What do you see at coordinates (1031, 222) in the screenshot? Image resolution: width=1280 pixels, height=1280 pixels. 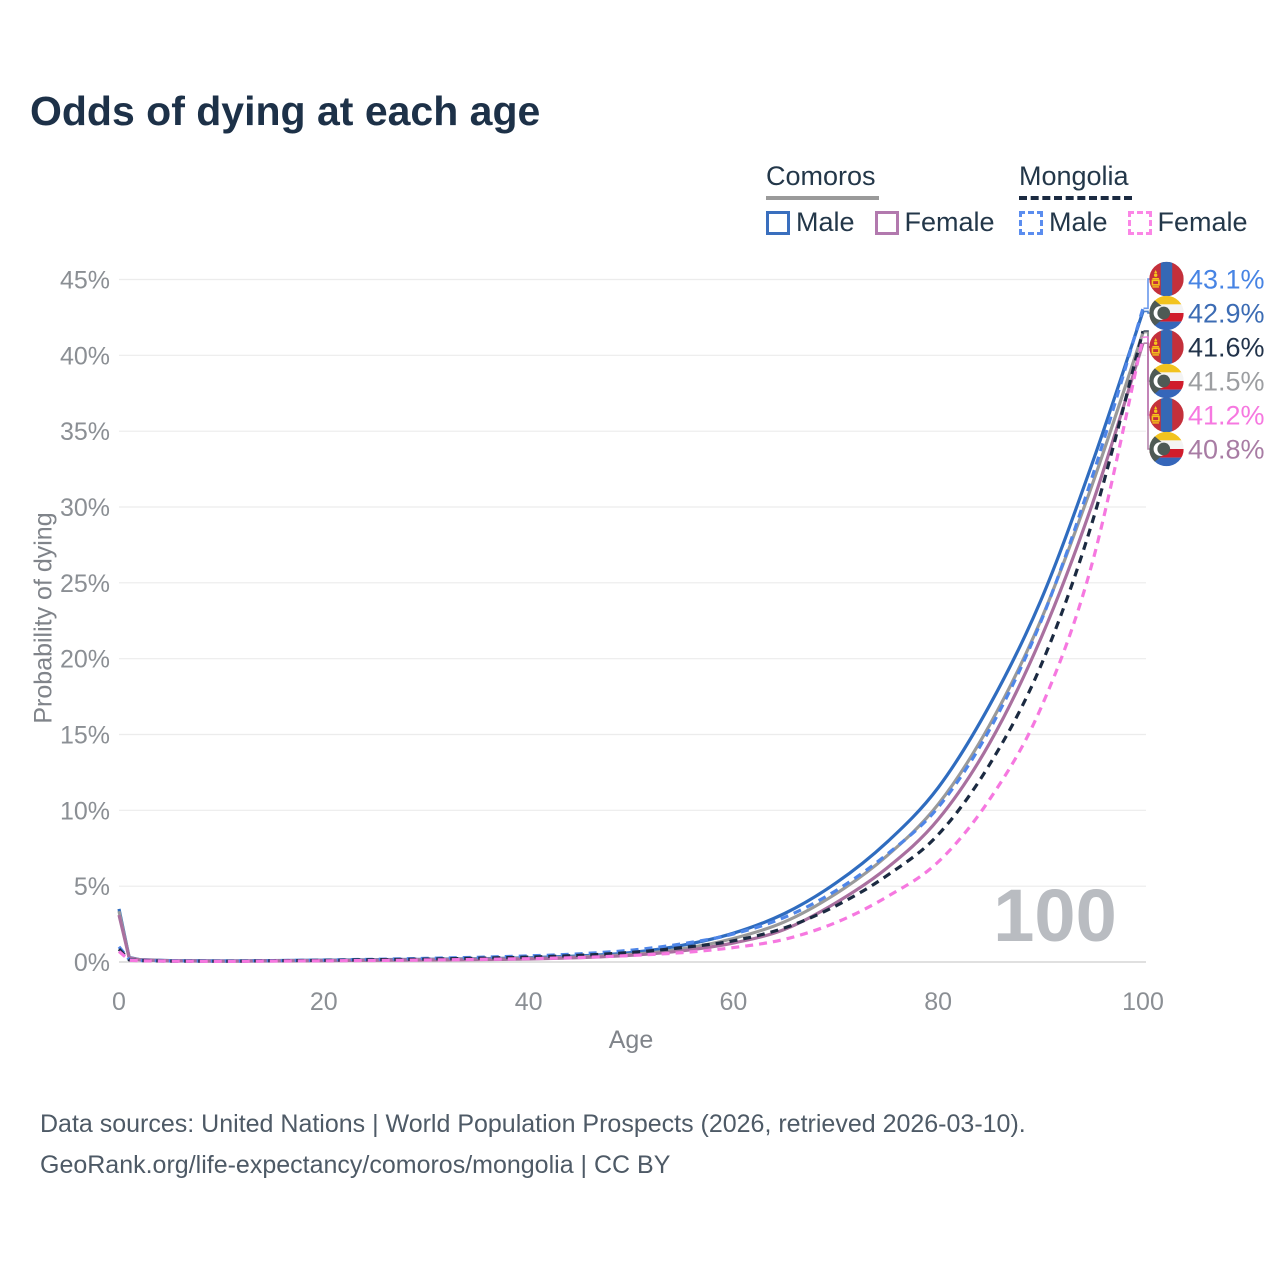 I see `mongolia-male-swatch-icon` at bounding box center [1031, 222].